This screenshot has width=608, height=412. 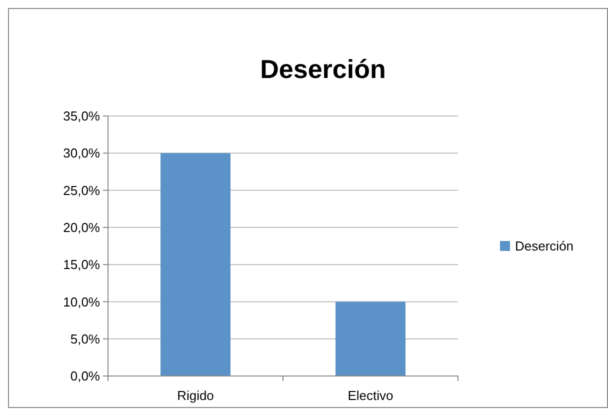 What do you see at coordinates (81, 302) in the screenshot?
I see `y-tick-label: 10,0%` at bounding box center [81, 302].